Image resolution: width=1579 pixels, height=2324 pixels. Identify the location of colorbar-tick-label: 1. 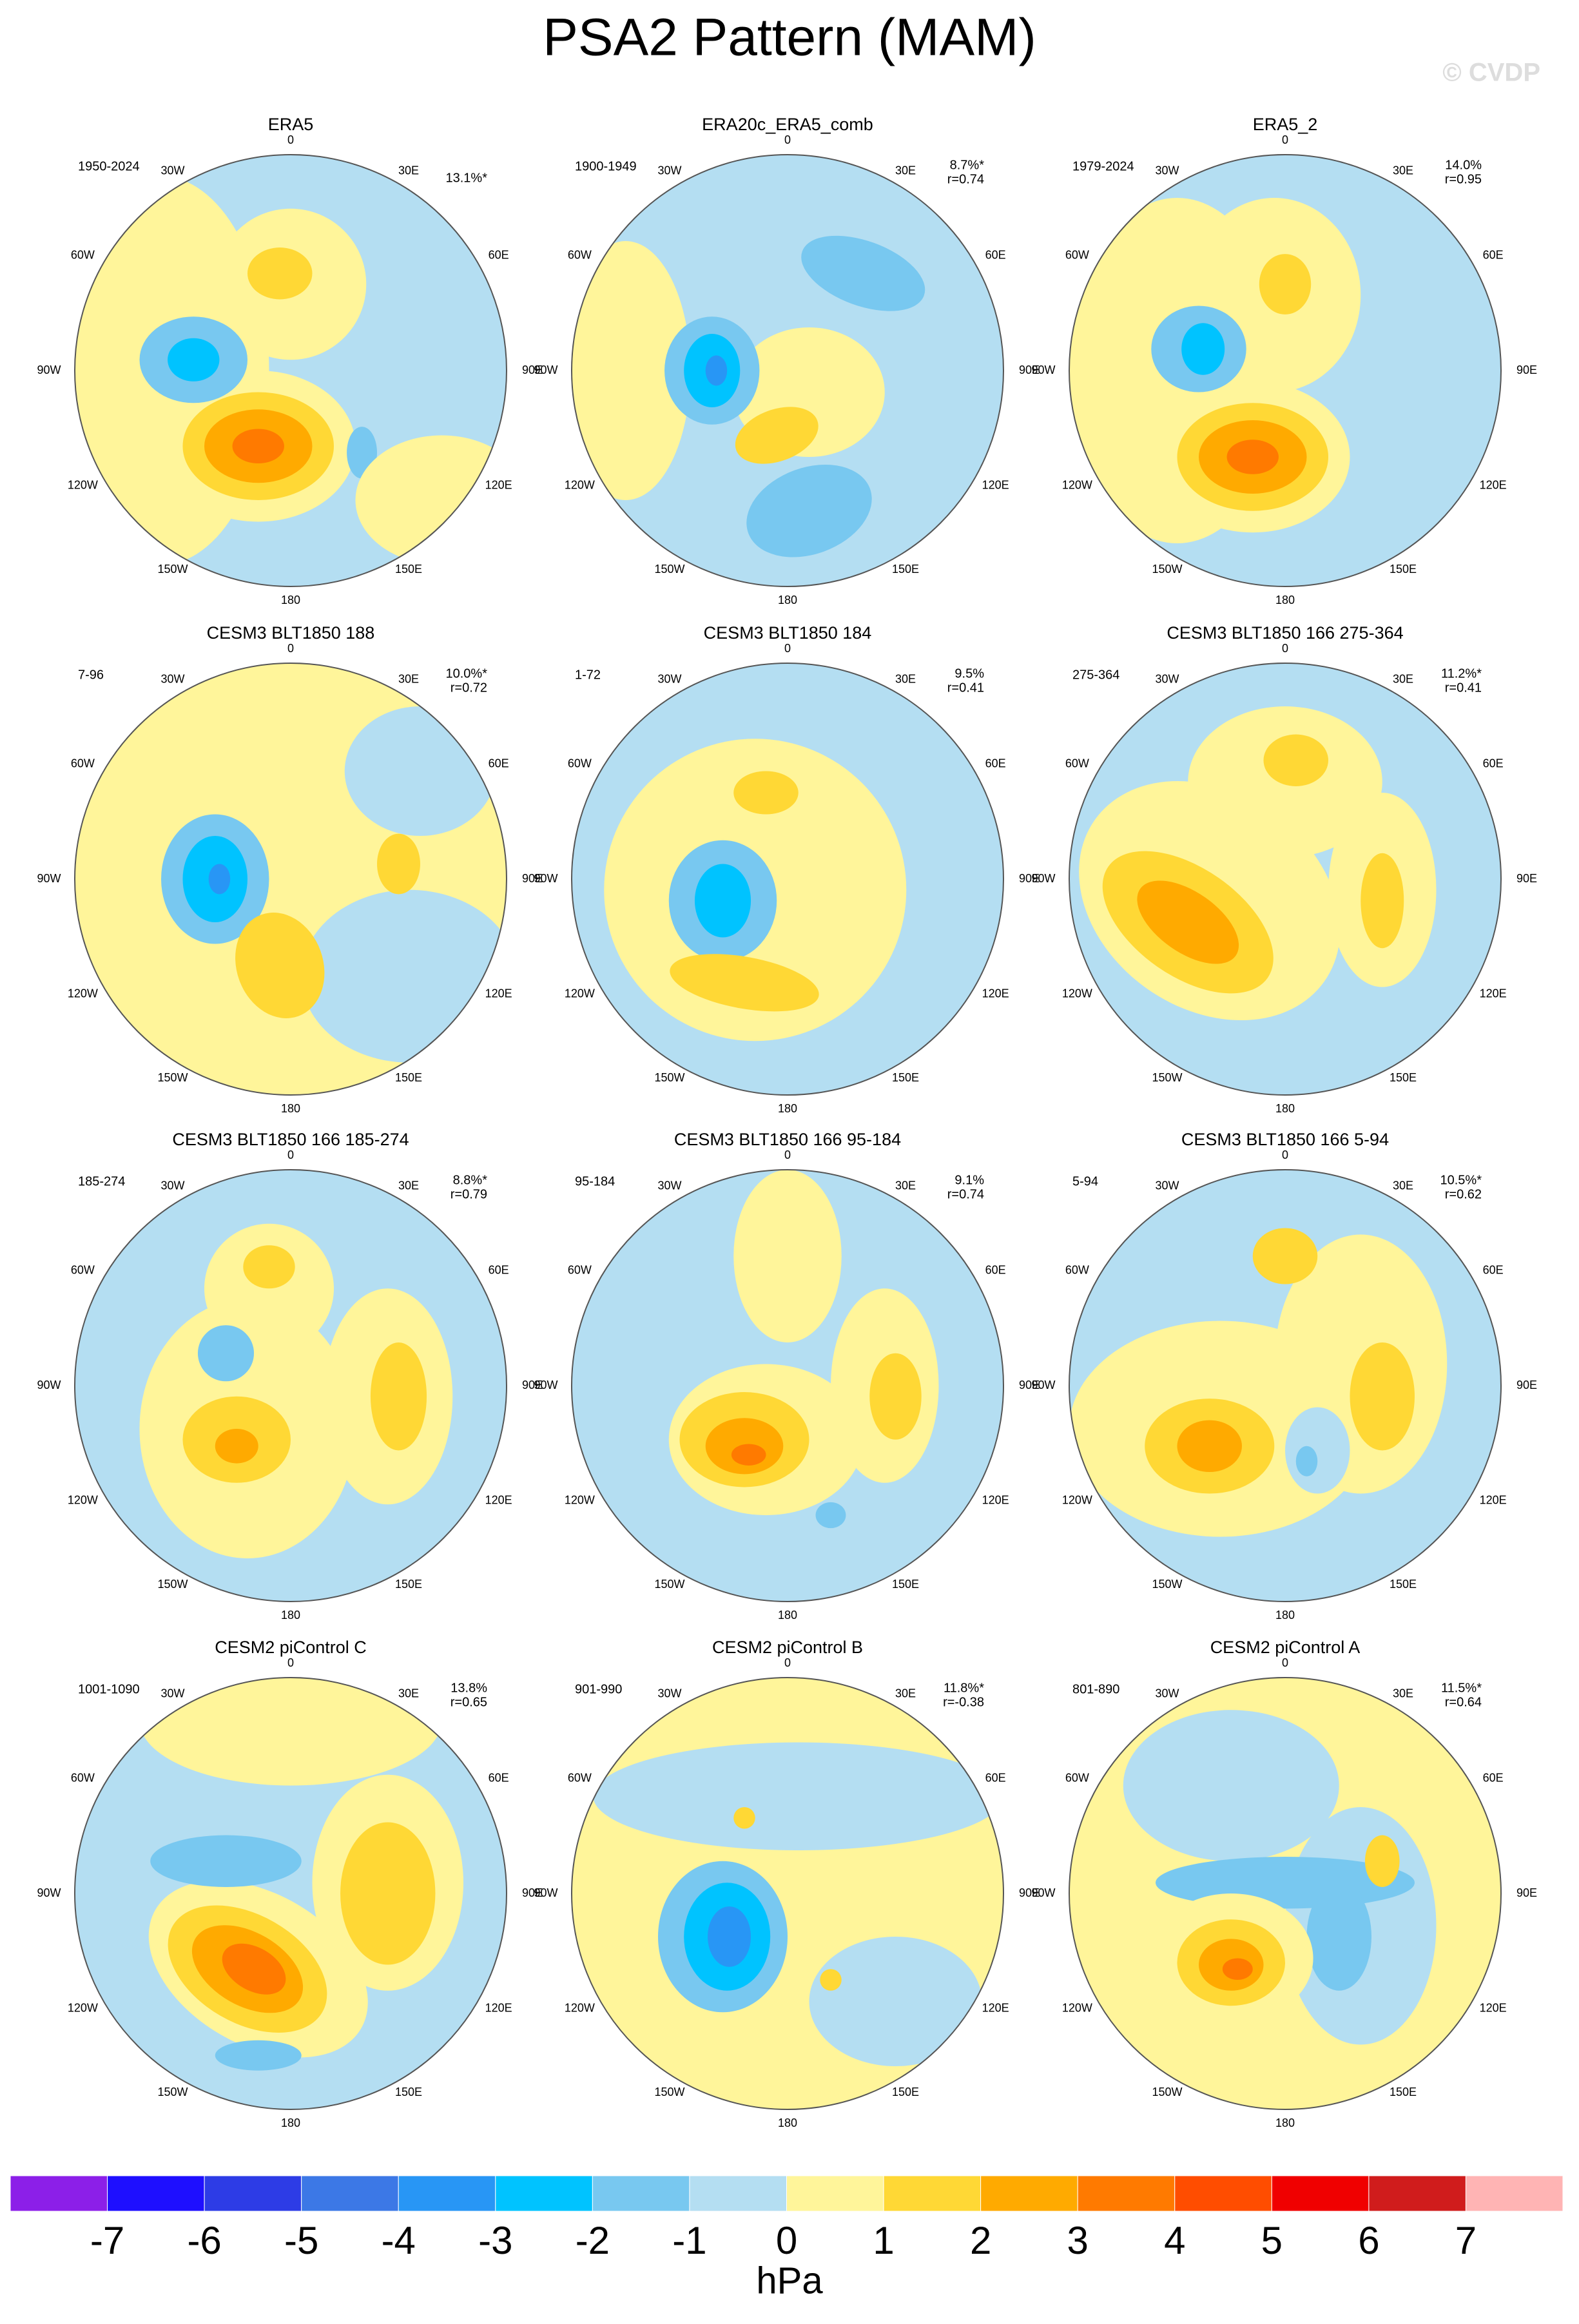
(883, 2240).